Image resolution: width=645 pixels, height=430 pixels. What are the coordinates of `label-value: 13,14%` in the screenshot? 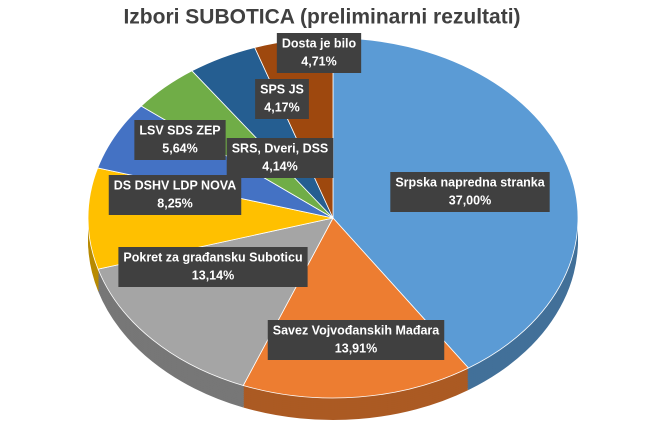 It's located at (213, 275).